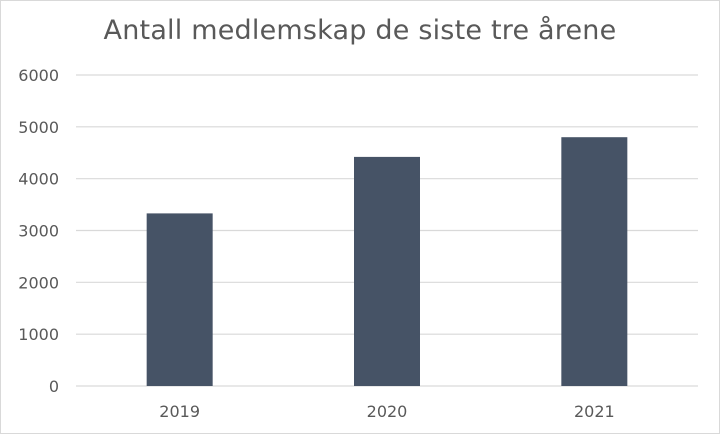 The width and height of the screenshot is (720, 434). I want to click on x-tick-label: 2019, so click(179, 411).